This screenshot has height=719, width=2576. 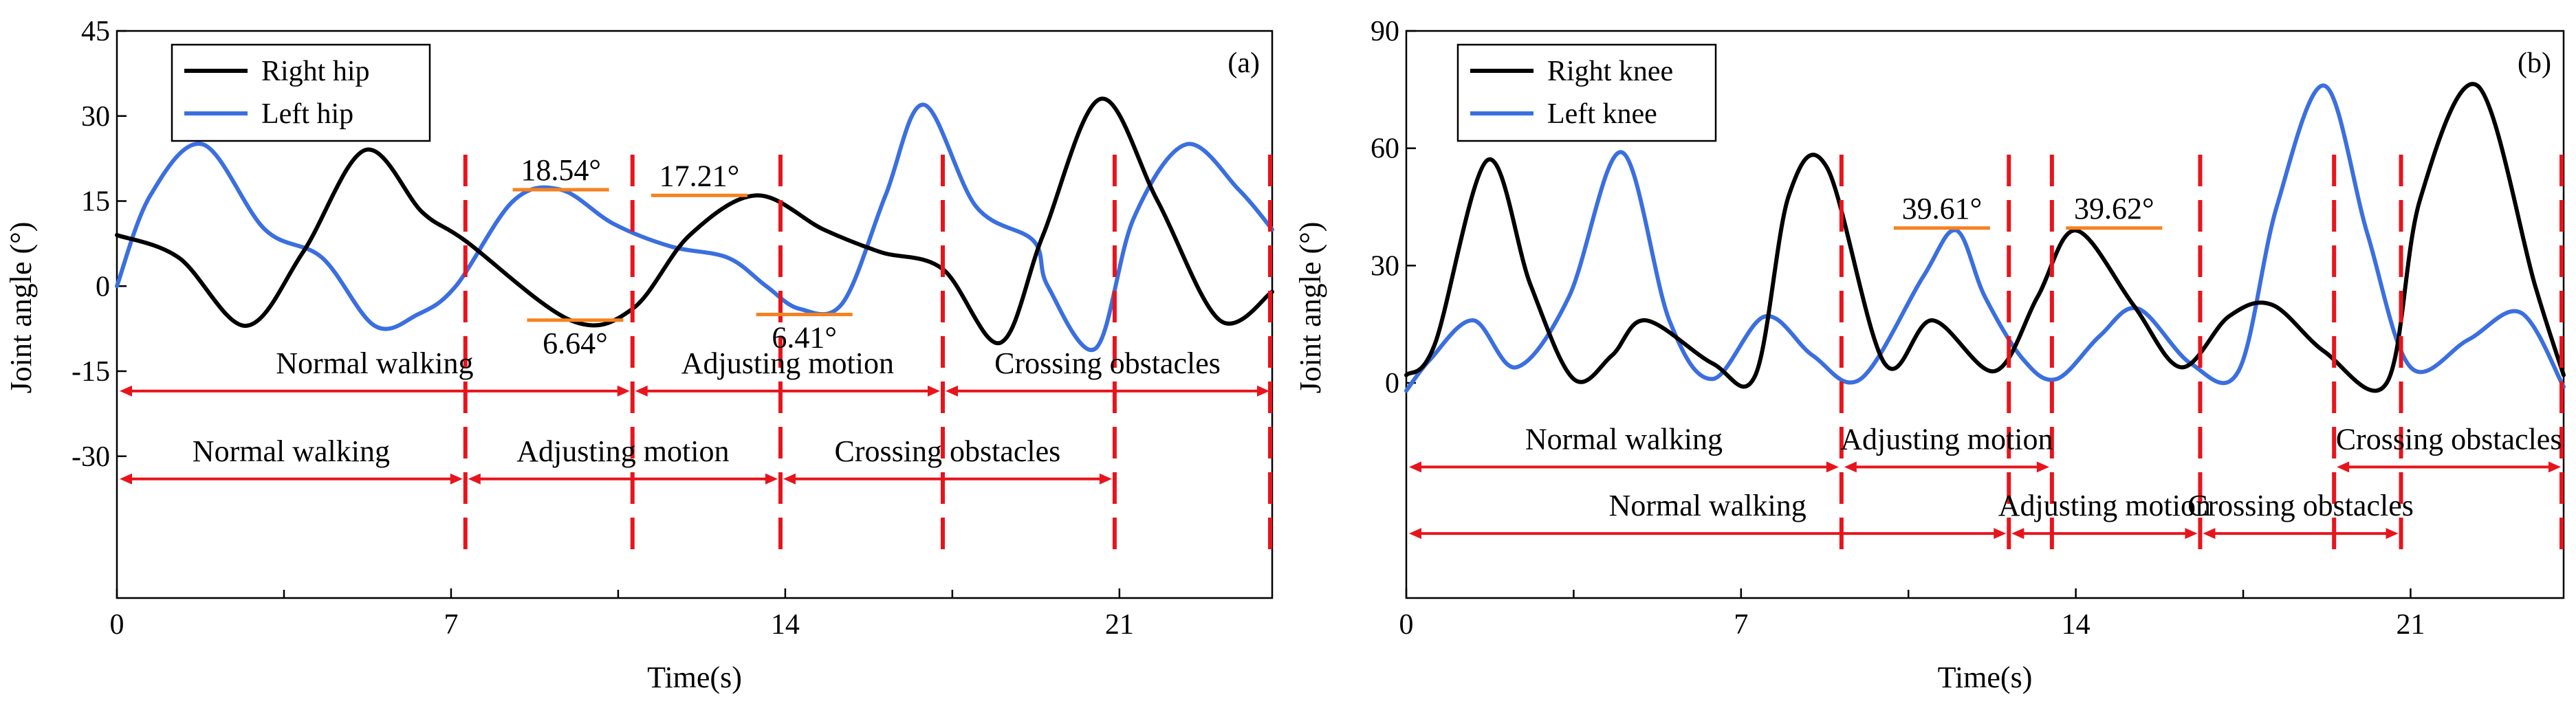 I want to click on legend-entry-label: Left knee, so click(x=1602, y=114).